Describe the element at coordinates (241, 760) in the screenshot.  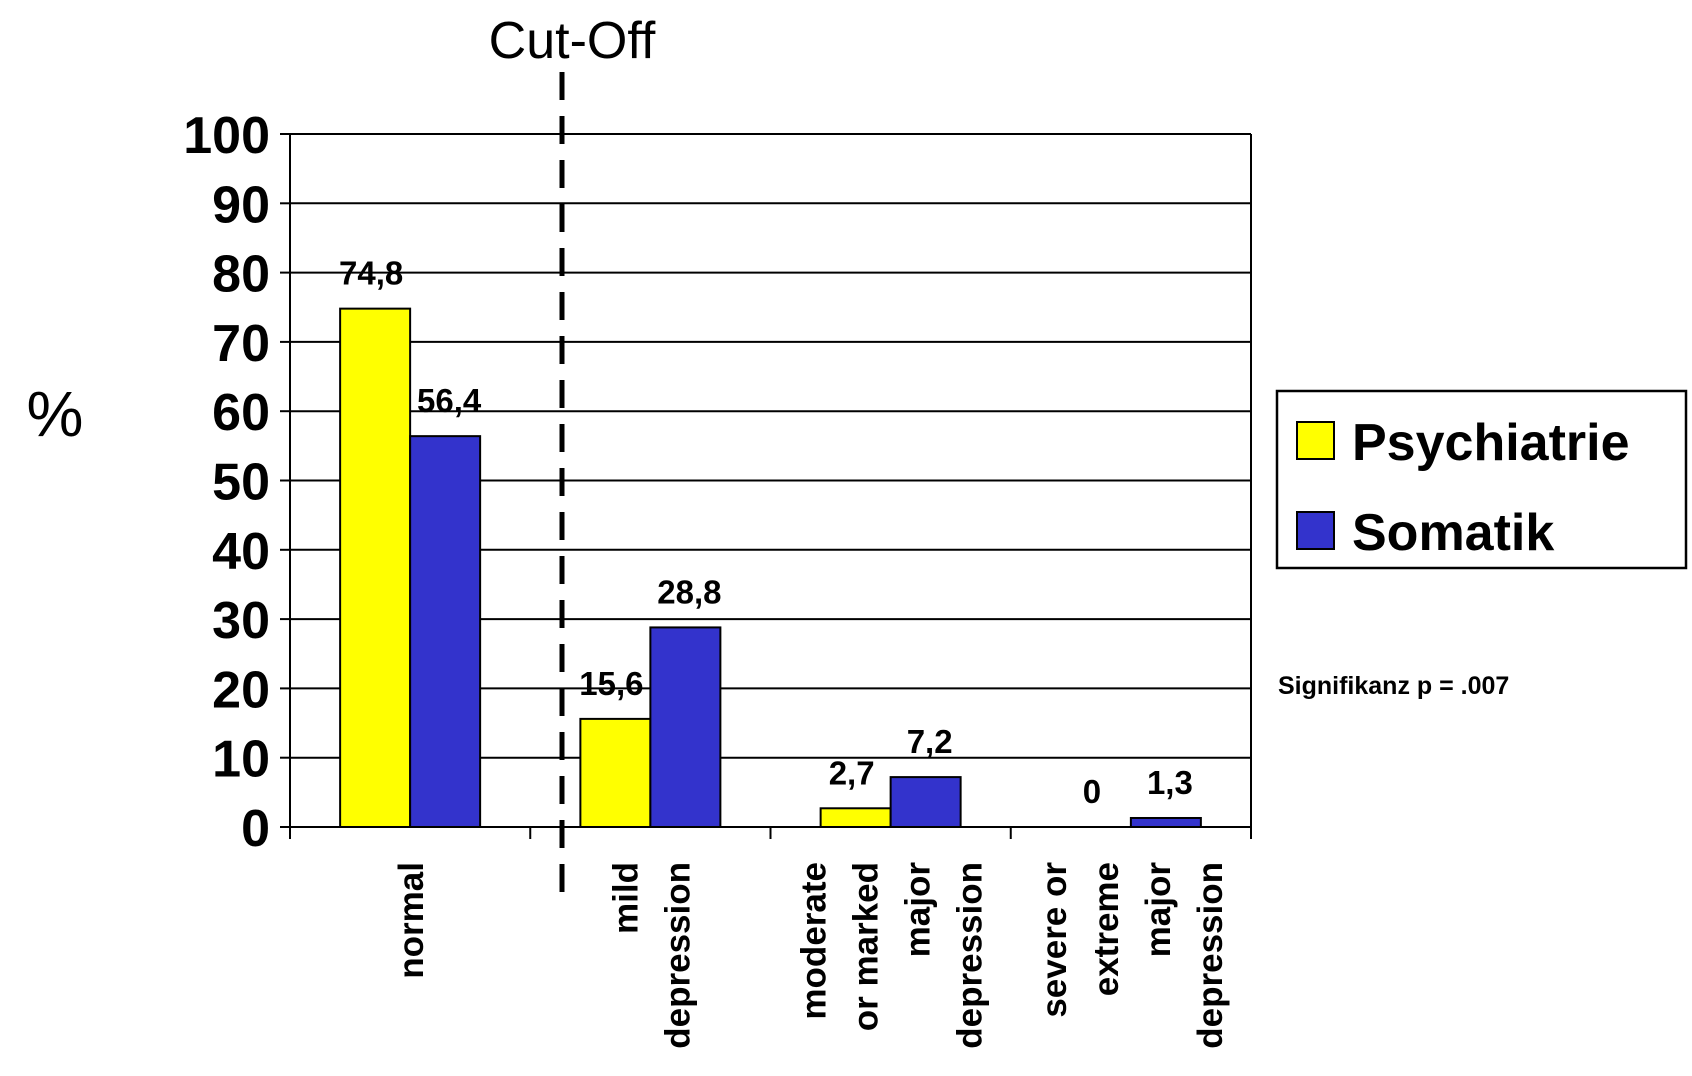
I see `y-tick-label: 10` at that location.